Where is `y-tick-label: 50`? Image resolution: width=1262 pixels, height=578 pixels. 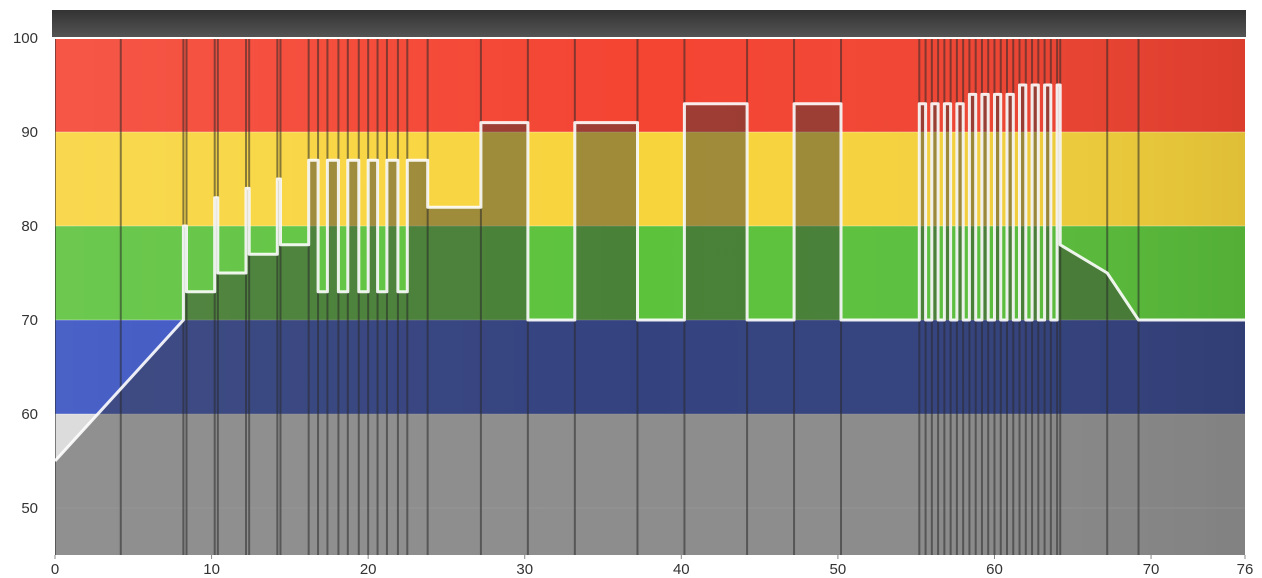
y-tick-label: 50 is located at coordinates (29, 508).